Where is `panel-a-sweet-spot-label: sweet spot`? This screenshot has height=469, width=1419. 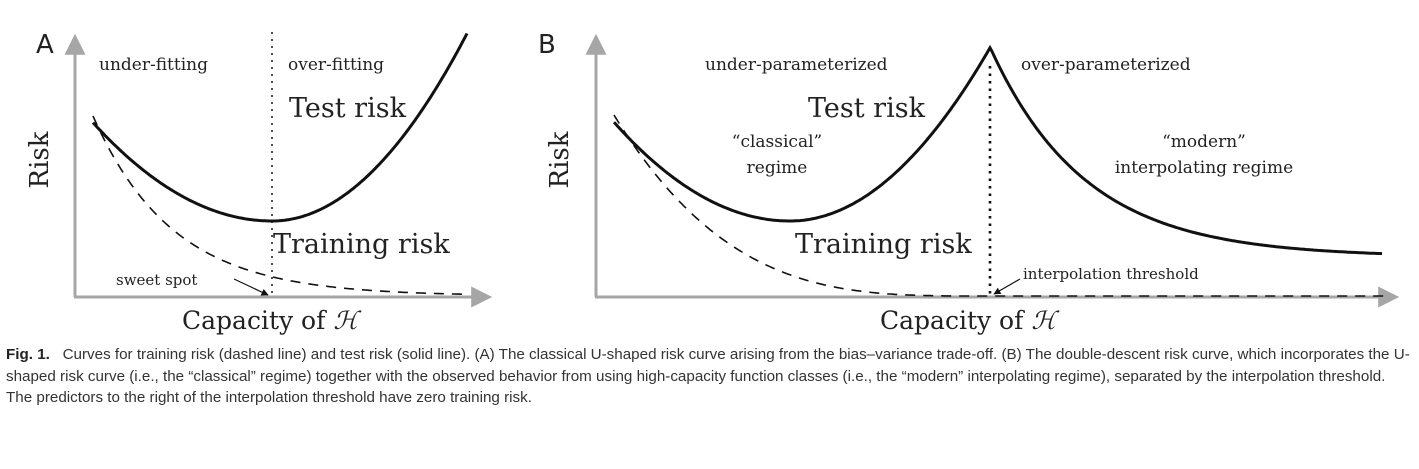 panel-a-sweet-spot-label: sweet spot is located at coordinates (156, 280).